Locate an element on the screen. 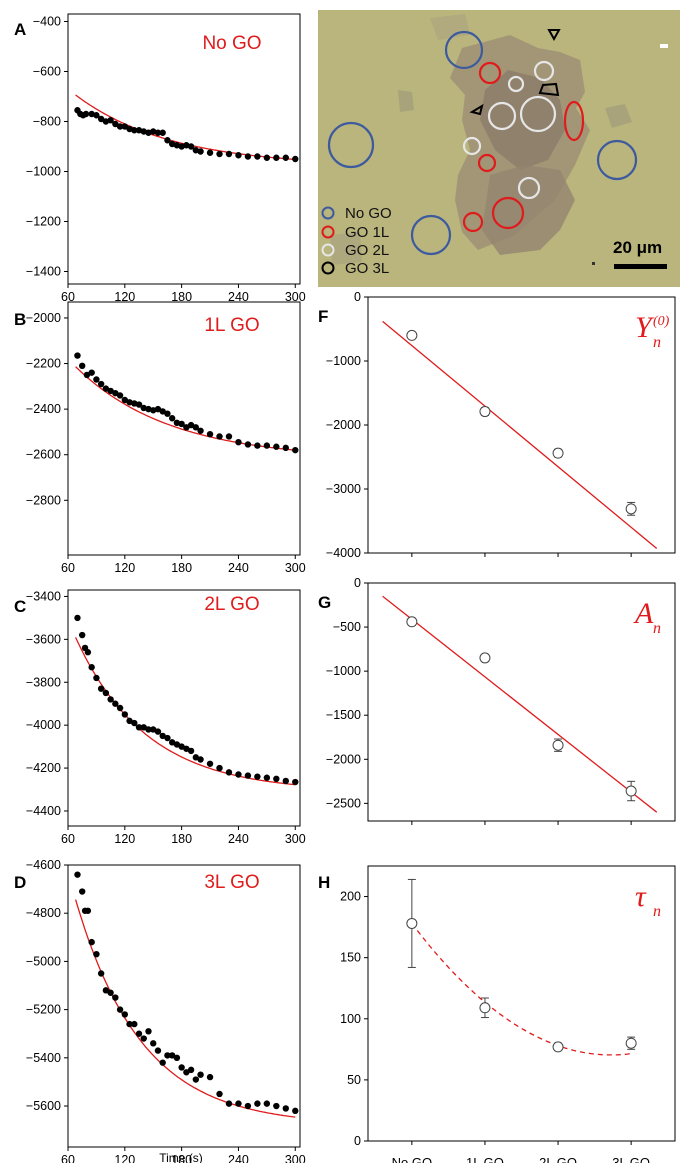 The height and width of the screenshot is (1163, 681). panel-letter-c: C is located at coordinates (20, 606).